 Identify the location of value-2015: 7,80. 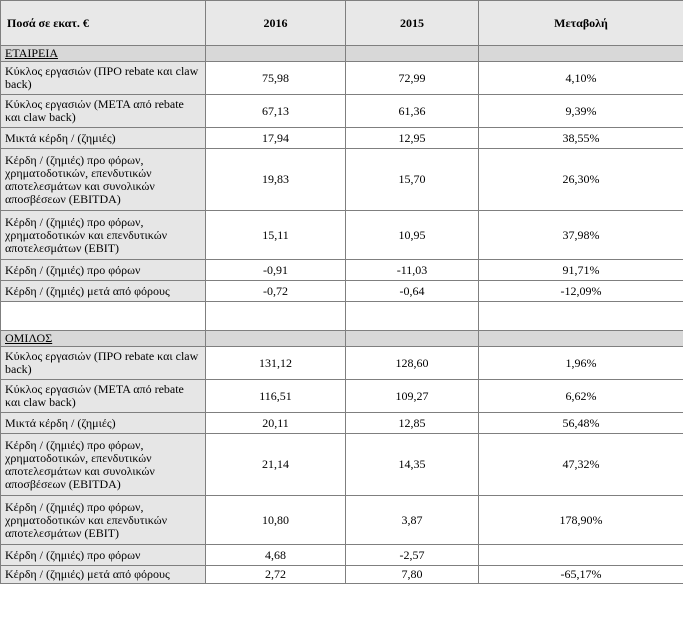
(412, 574).